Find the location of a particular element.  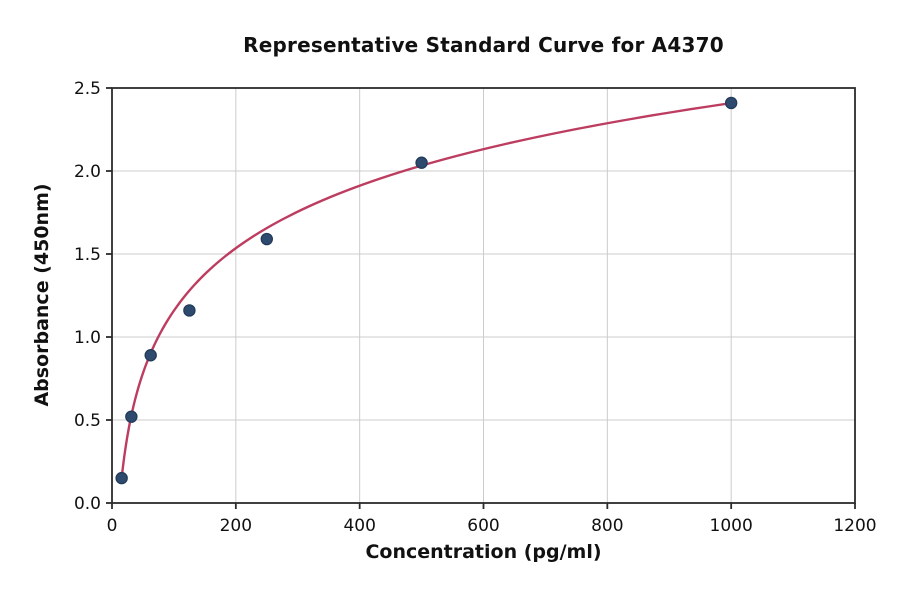

x-tick-label: 0 is located at coordinates (112, 526).